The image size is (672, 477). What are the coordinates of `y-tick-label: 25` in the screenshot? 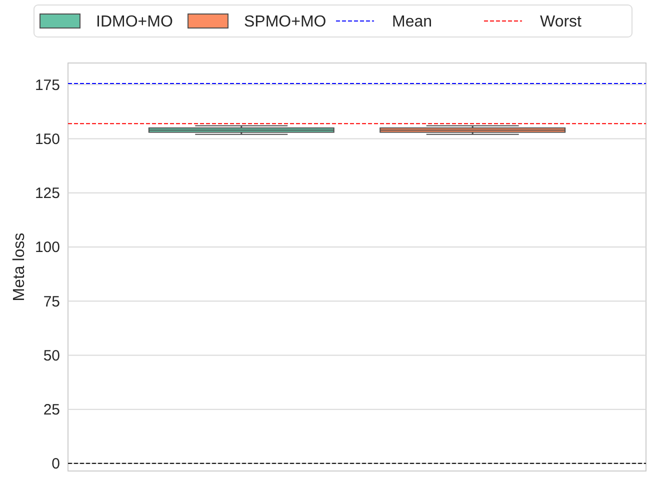 It's located at (51, 410).